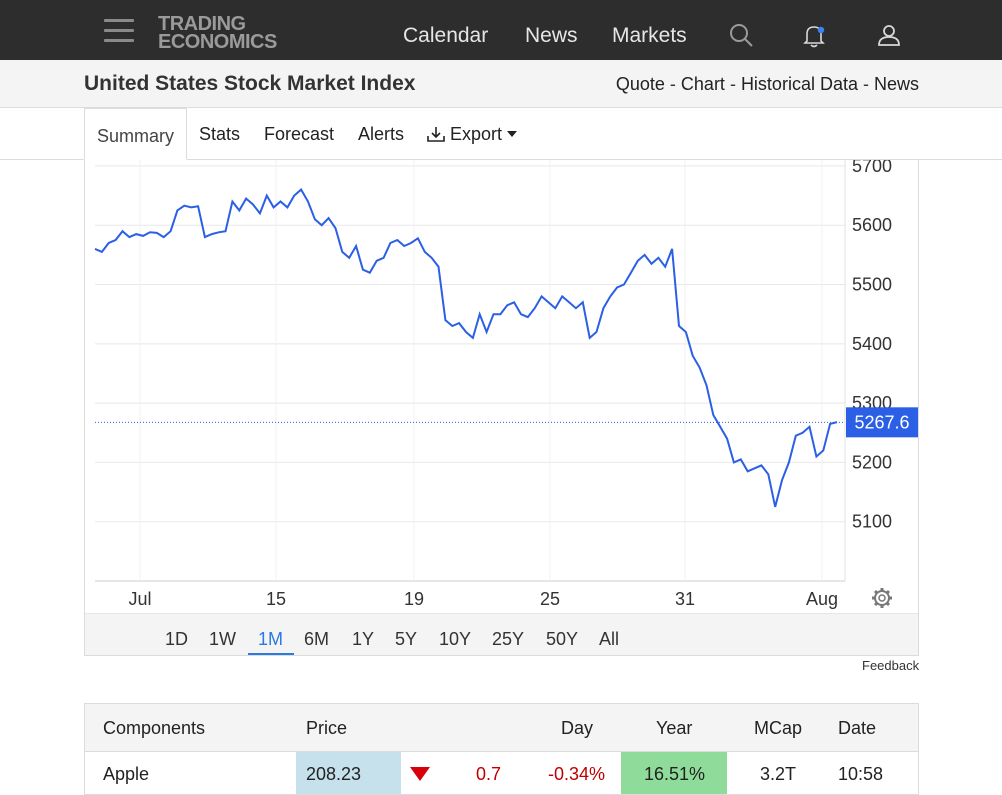  I want to click on header-year: Year, so click(674, 728).